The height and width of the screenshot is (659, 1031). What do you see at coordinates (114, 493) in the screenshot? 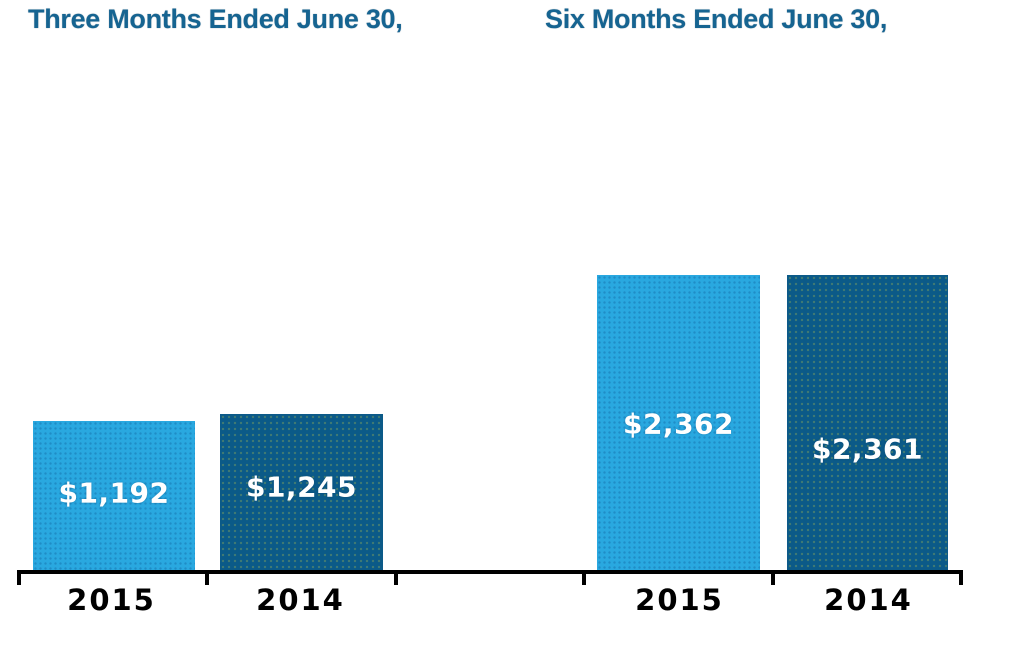
I see `bar-value-label: $1,192` at bounding box center [114, 493].